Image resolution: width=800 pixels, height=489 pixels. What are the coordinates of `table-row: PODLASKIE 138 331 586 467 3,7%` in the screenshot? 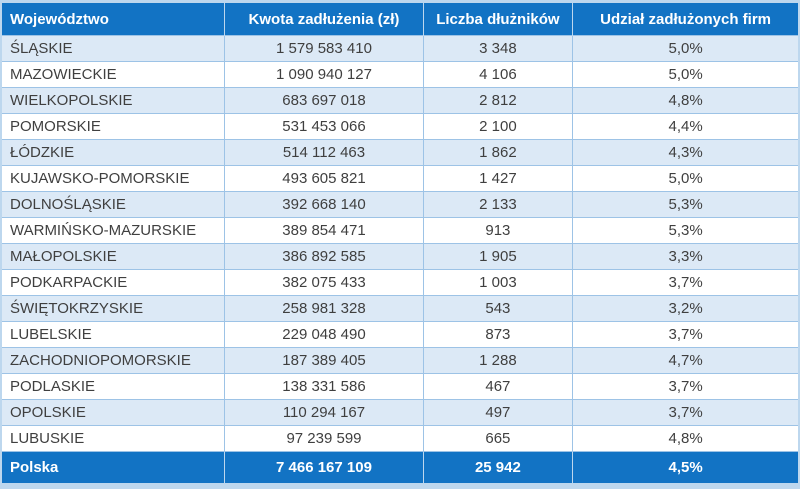 It's located at (400, 386).